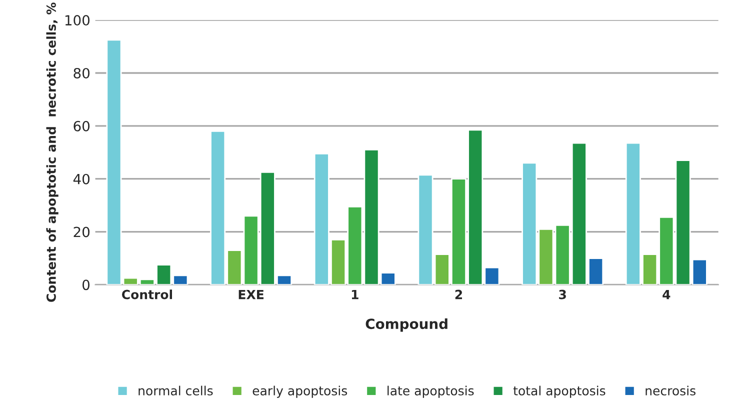 The image size is (733, 401). I want to click on y-tick-label: 80, so click(82, 73).